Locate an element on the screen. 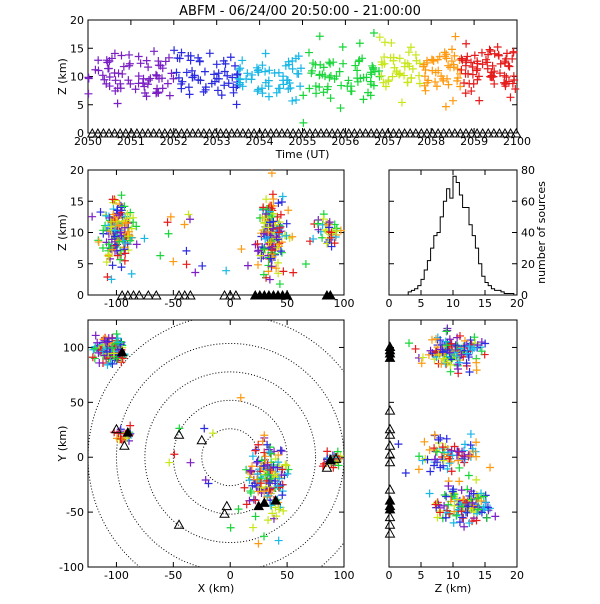  xz-ground-triangles is located at coordinates (226, 294).